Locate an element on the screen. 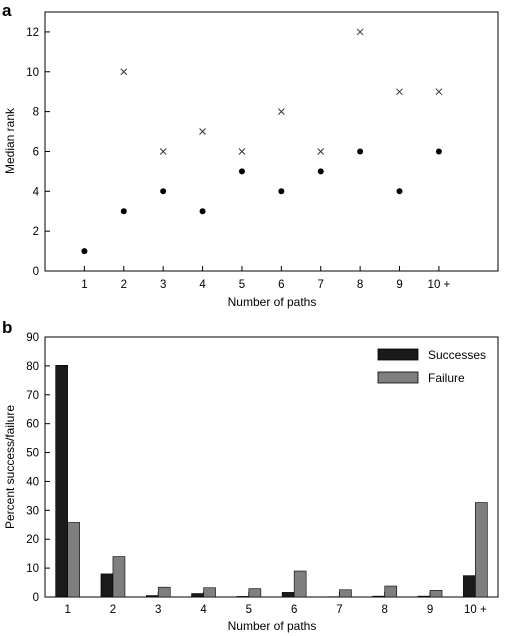  panel-a-y-tick-label: 8 is located at coordinates (36, 113).